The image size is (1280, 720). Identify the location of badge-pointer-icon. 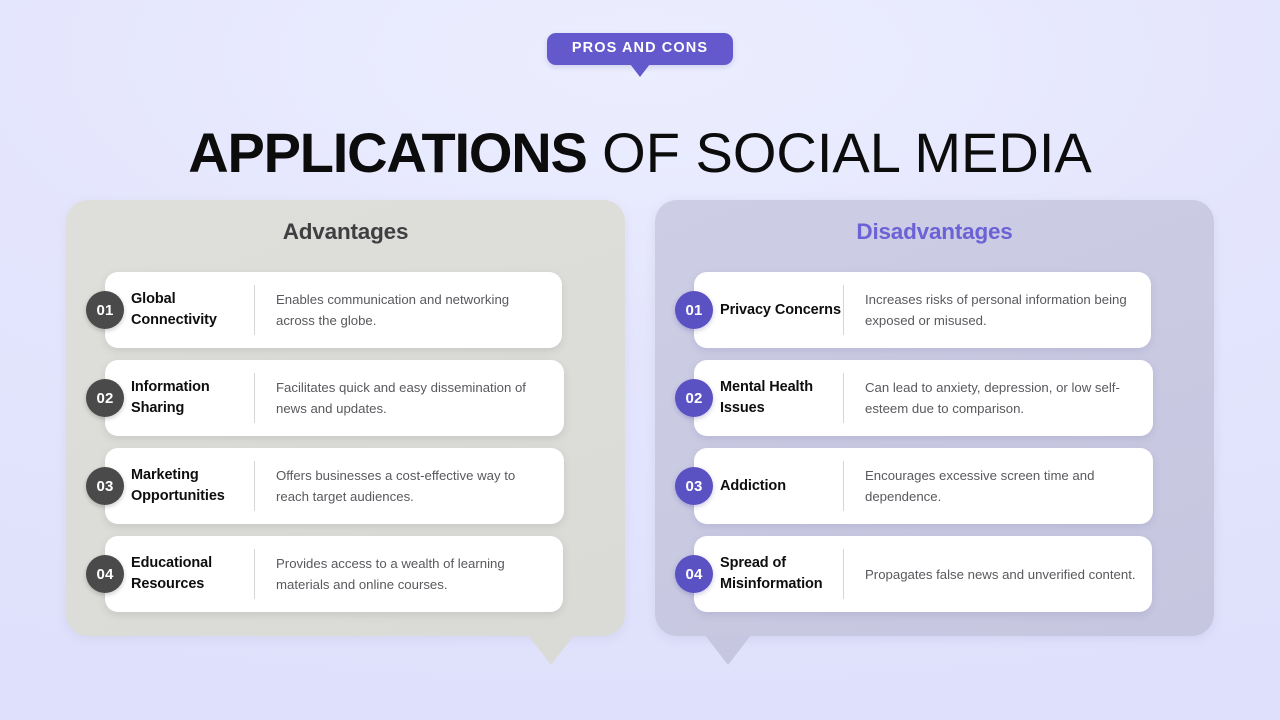
(639, 70).